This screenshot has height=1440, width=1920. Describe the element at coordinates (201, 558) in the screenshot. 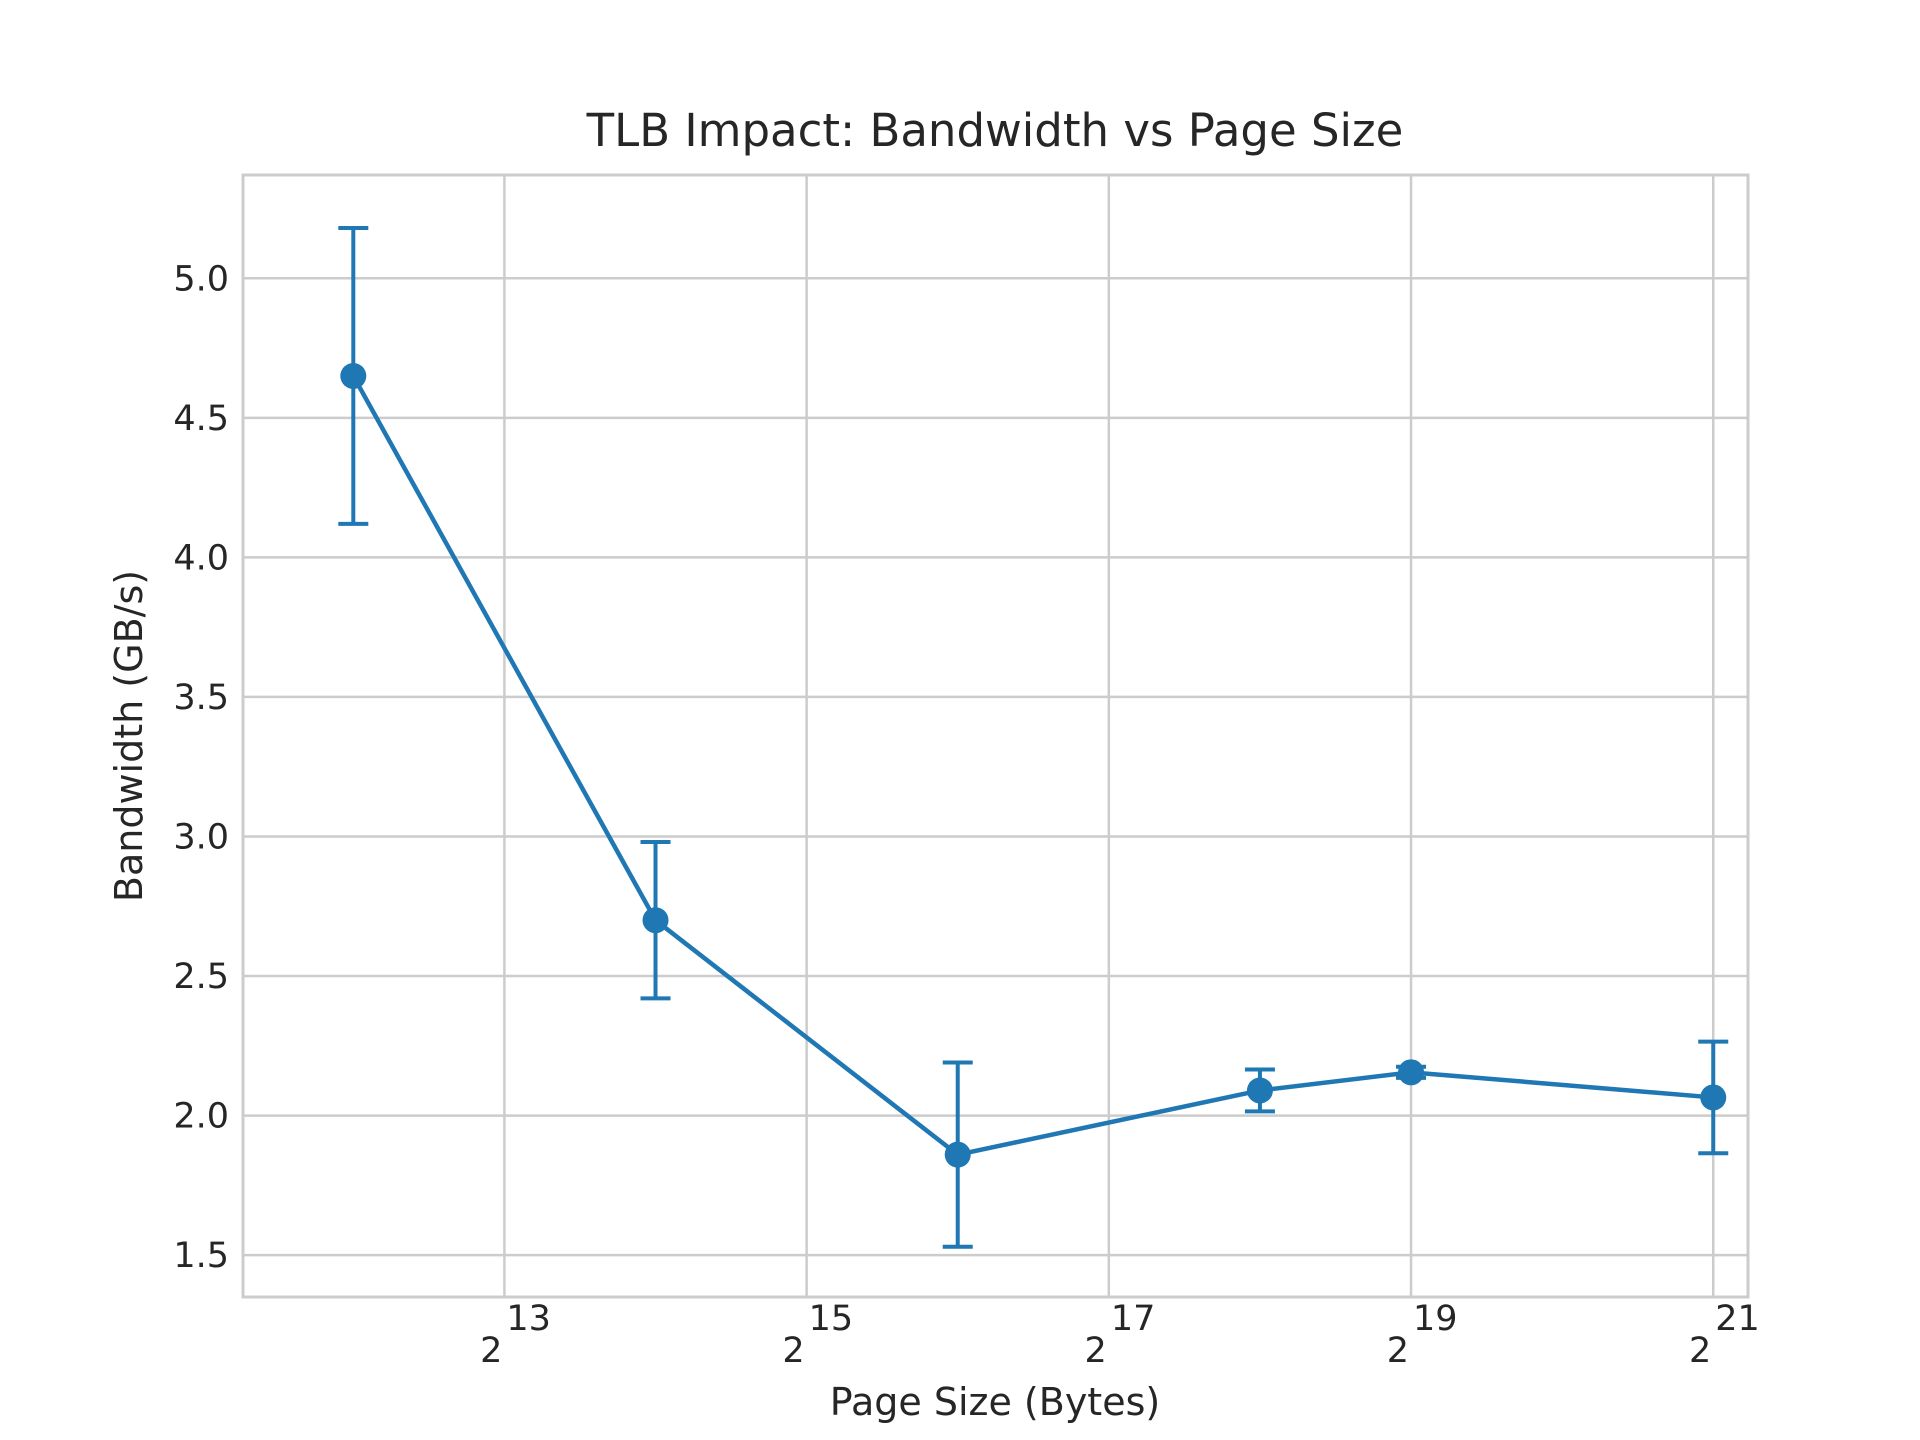

I see `y-tick-label: 4.0` at that location.